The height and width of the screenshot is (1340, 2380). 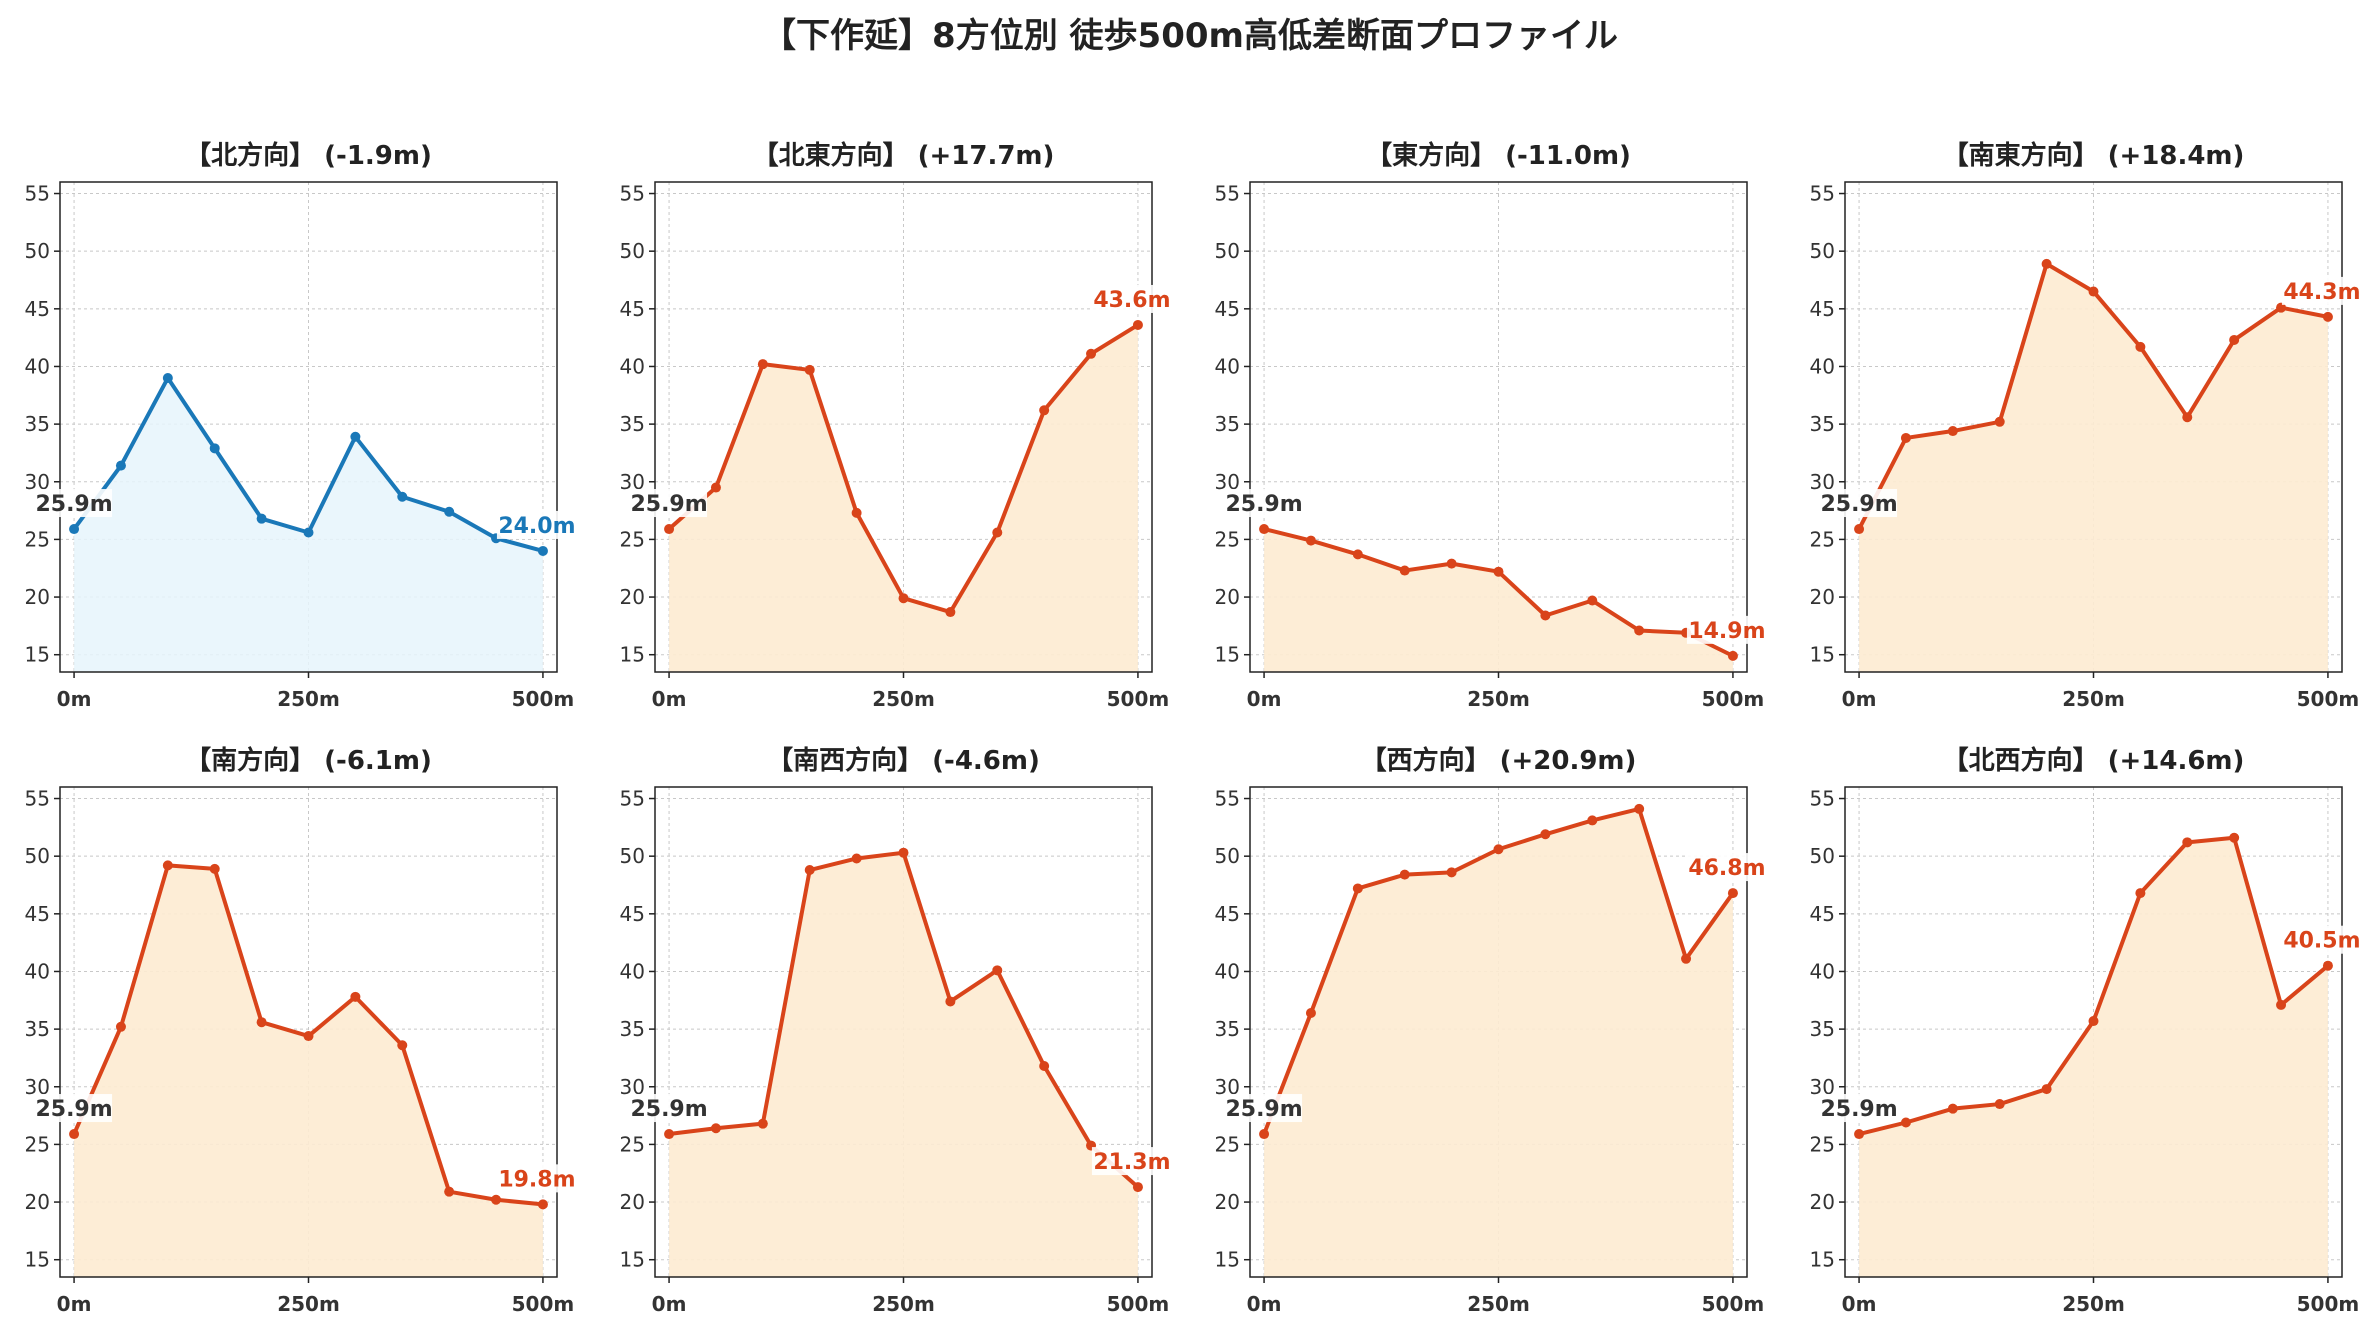 I want to click on end-label: 40.5m, so click(x=2321, y=941).